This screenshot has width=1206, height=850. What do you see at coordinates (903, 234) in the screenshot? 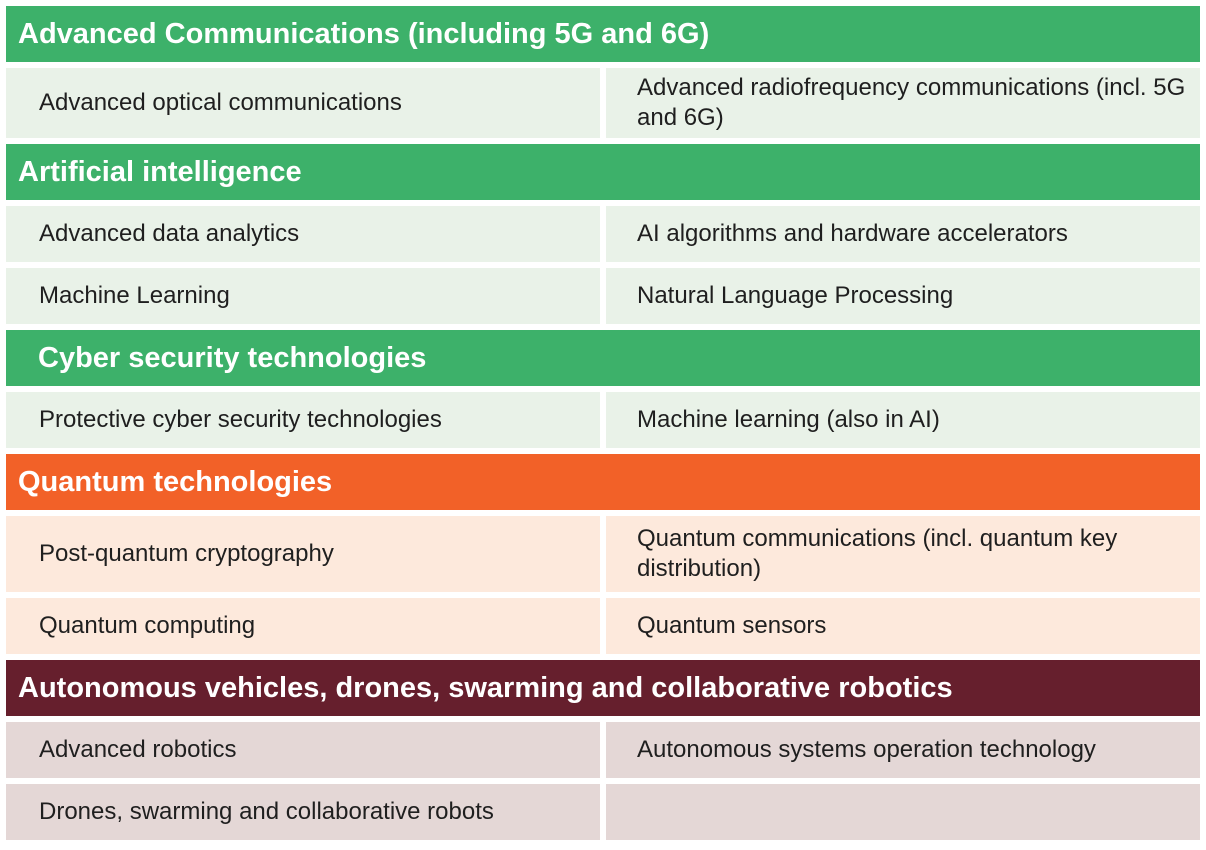
I see `table-cell: AI algorithms and hardware accelerators` at bounding box center [903, 234].